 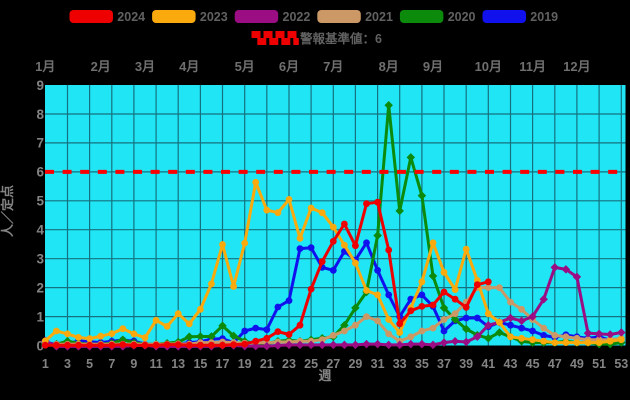 I want to click on svg-text: 6月, so click(x=289, y=66).